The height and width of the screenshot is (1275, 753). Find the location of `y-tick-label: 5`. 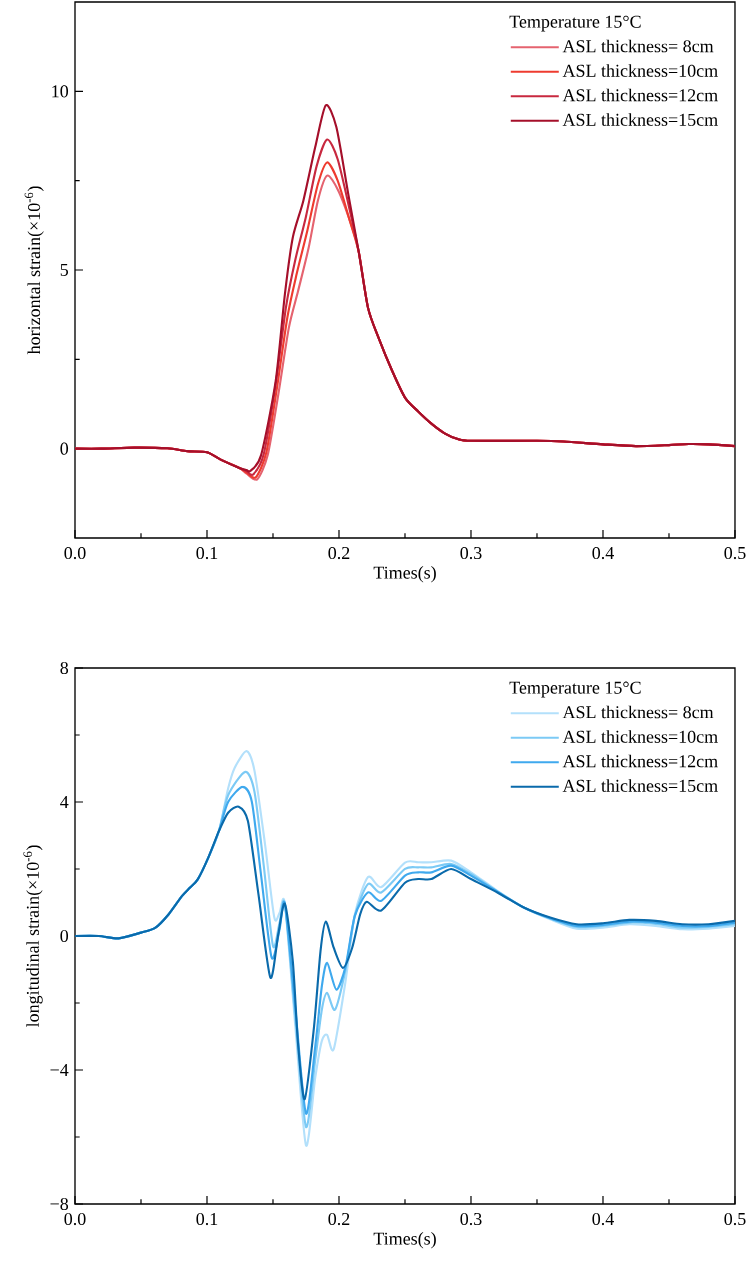

y-tick-label: 5 is located at coordinates (64, 270).